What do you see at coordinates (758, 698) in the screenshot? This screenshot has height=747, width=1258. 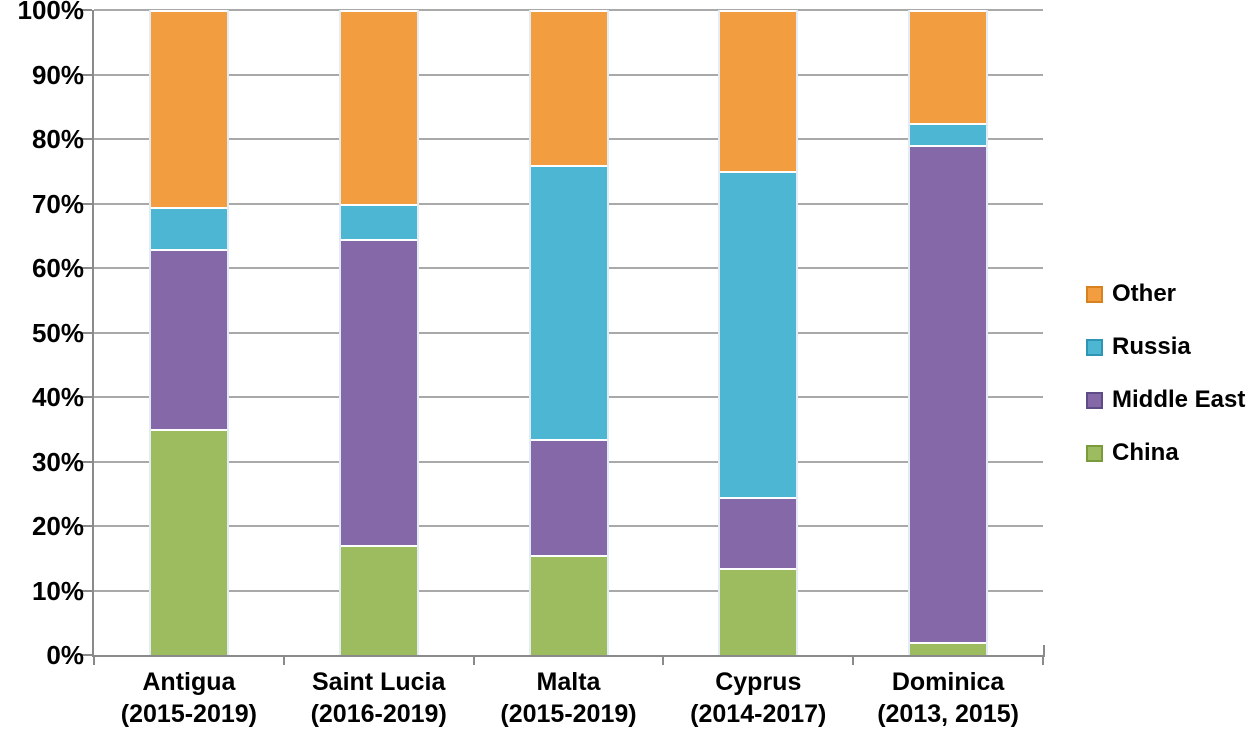 I see `x-category-label: Cyprus (2014-2017)` at bounding box center [758, 698].